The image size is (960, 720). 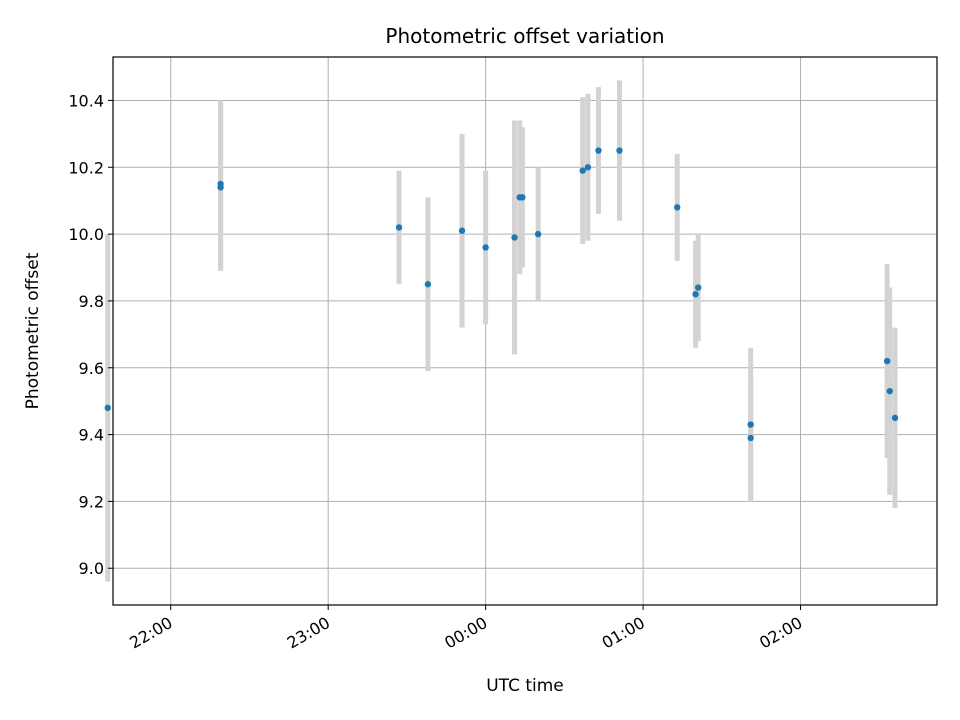 I want to click on y-tick-label: 9.8, so click(x=91, y=301).